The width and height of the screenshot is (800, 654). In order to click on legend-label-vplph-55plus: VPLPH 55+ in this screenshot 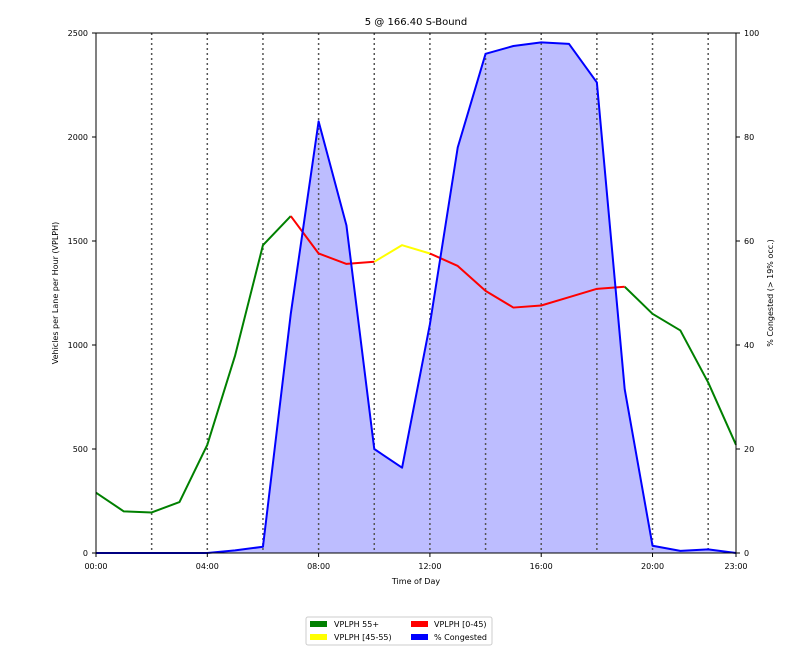, I will do `click(356, 624)`.